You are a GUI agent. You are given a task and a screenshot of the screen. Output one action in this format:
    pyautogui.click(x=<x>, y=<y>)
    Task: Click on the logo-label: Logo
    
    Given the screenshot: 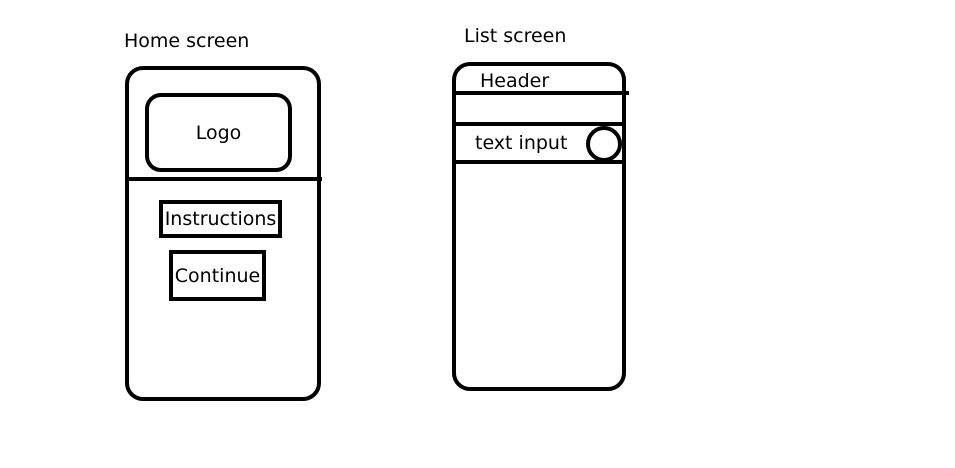 What is the action you would take?
    pyautogui.click(x=218, y=132)
    